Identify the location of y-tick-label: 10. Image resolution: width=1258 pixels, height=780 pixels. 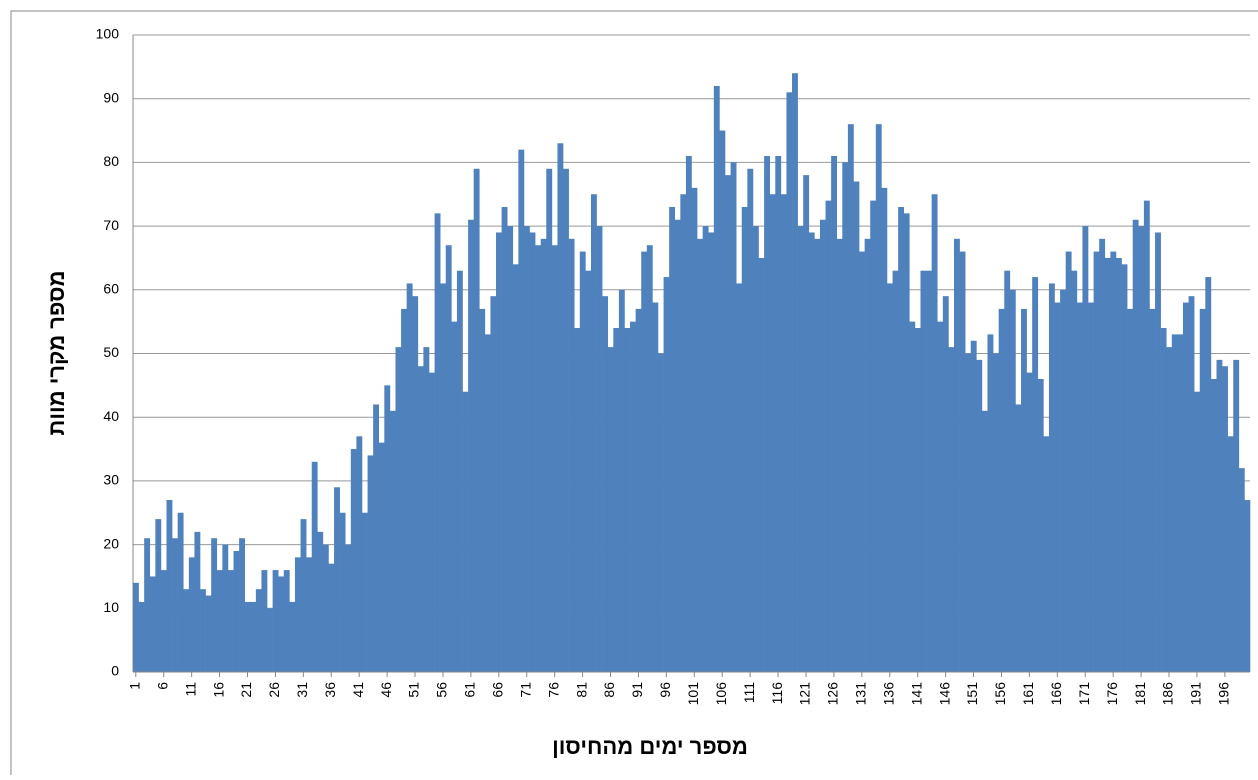
(111, 607).